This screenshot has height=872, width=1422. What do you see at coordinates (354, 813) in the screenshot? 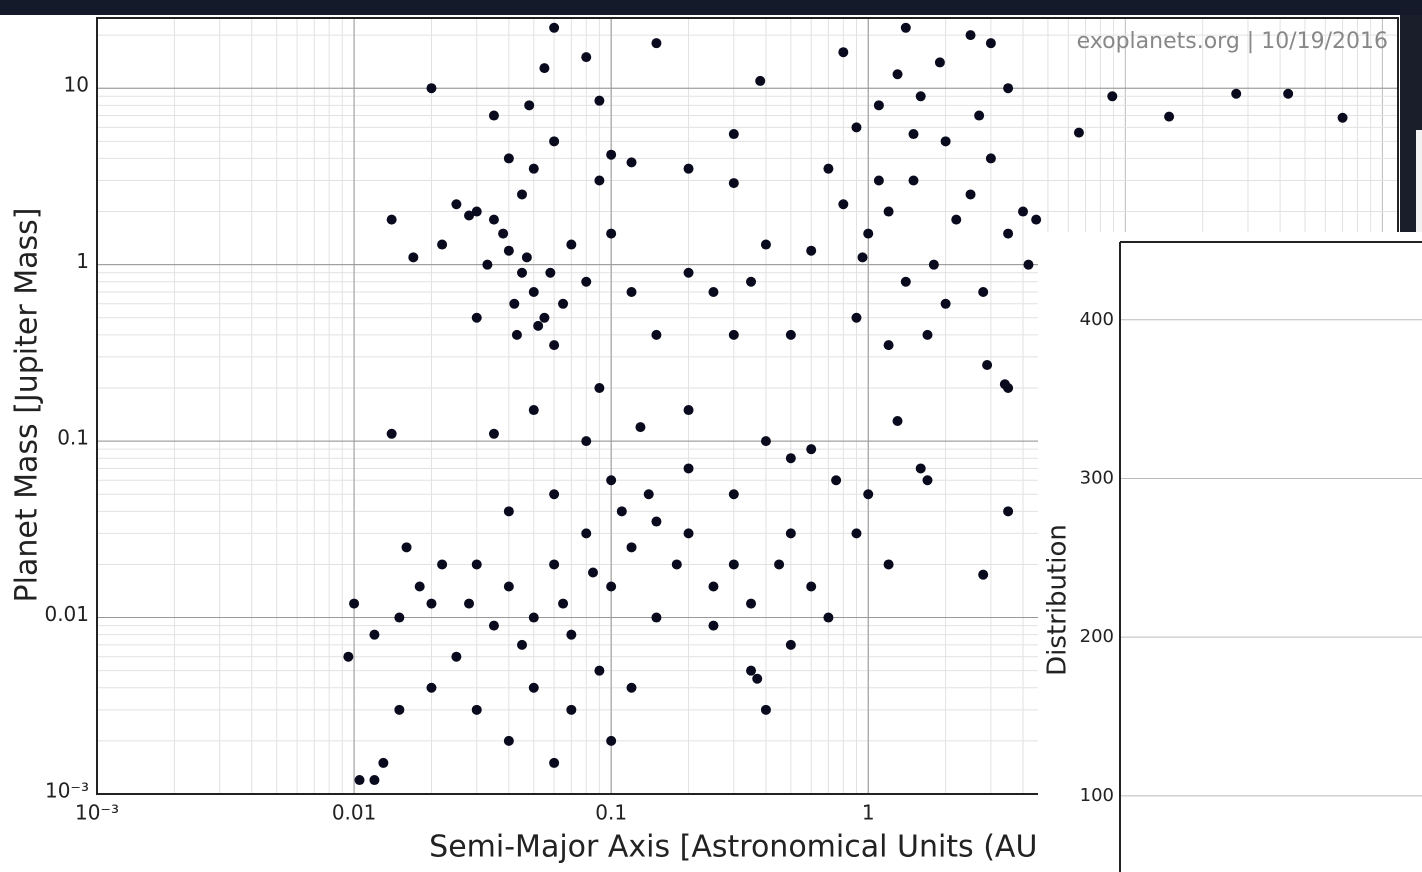
I see `x-tick-label: 0.01` at bounding box center [354, 813].